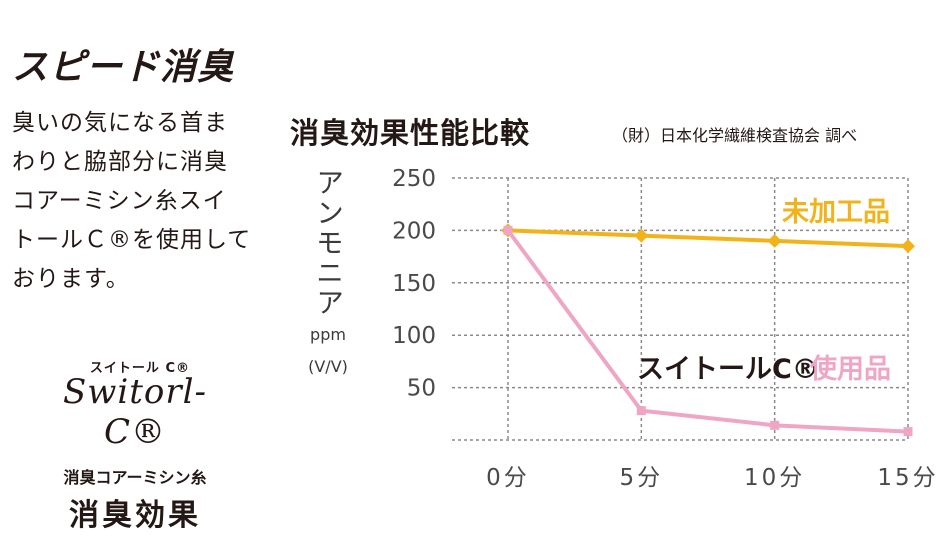 The image size is (944, 545). Describe the element at coordinates (421, 389) in the screenshot. I see `y-tick-label: 50` at that location.